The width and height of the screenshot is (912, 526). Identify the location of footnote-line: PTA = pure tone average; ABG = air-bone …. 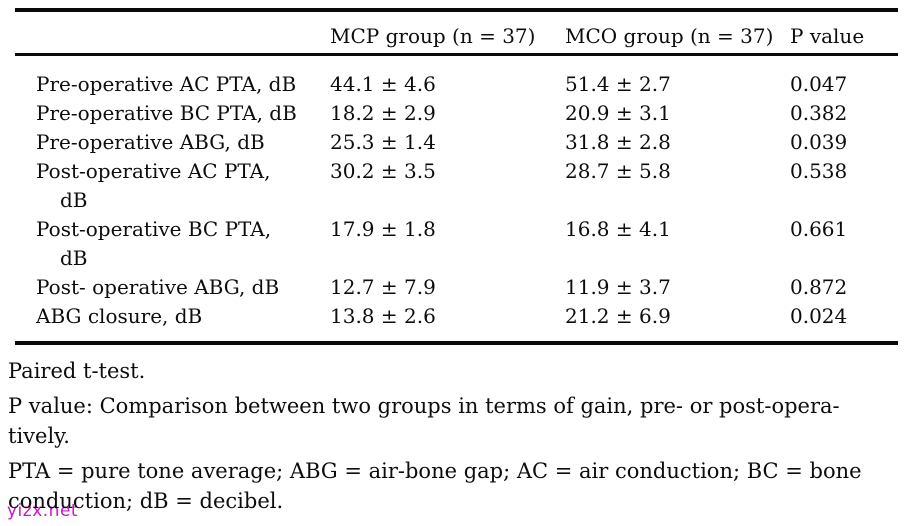
(435, 470).